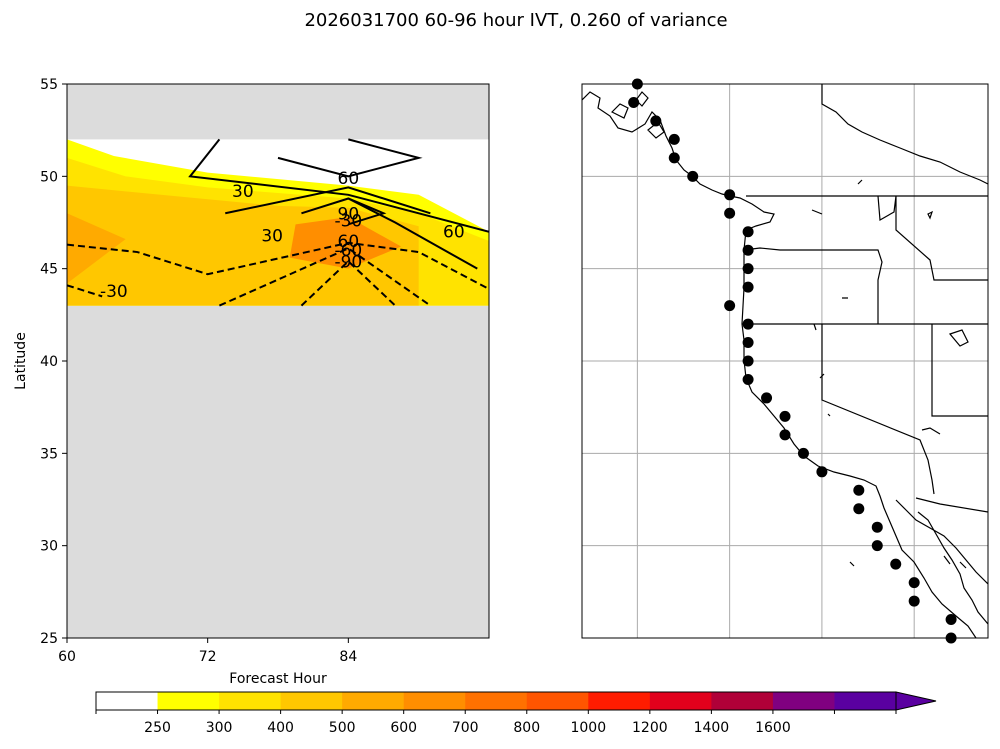  Describe the element at coordinates (49, 177) in the screenshot. I see `y-tick-label: 50` at that location.